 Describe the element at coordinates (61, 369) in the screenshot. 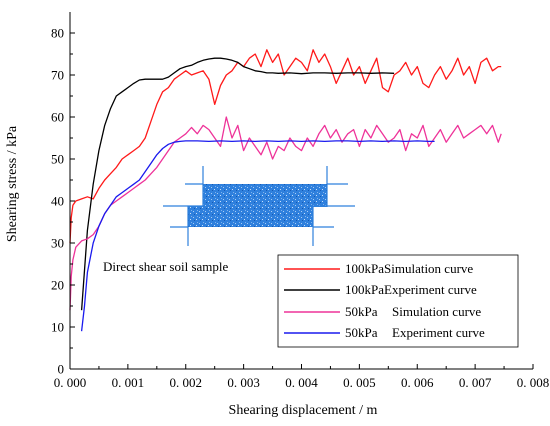

I see `y-tick-label: 0` at that location.